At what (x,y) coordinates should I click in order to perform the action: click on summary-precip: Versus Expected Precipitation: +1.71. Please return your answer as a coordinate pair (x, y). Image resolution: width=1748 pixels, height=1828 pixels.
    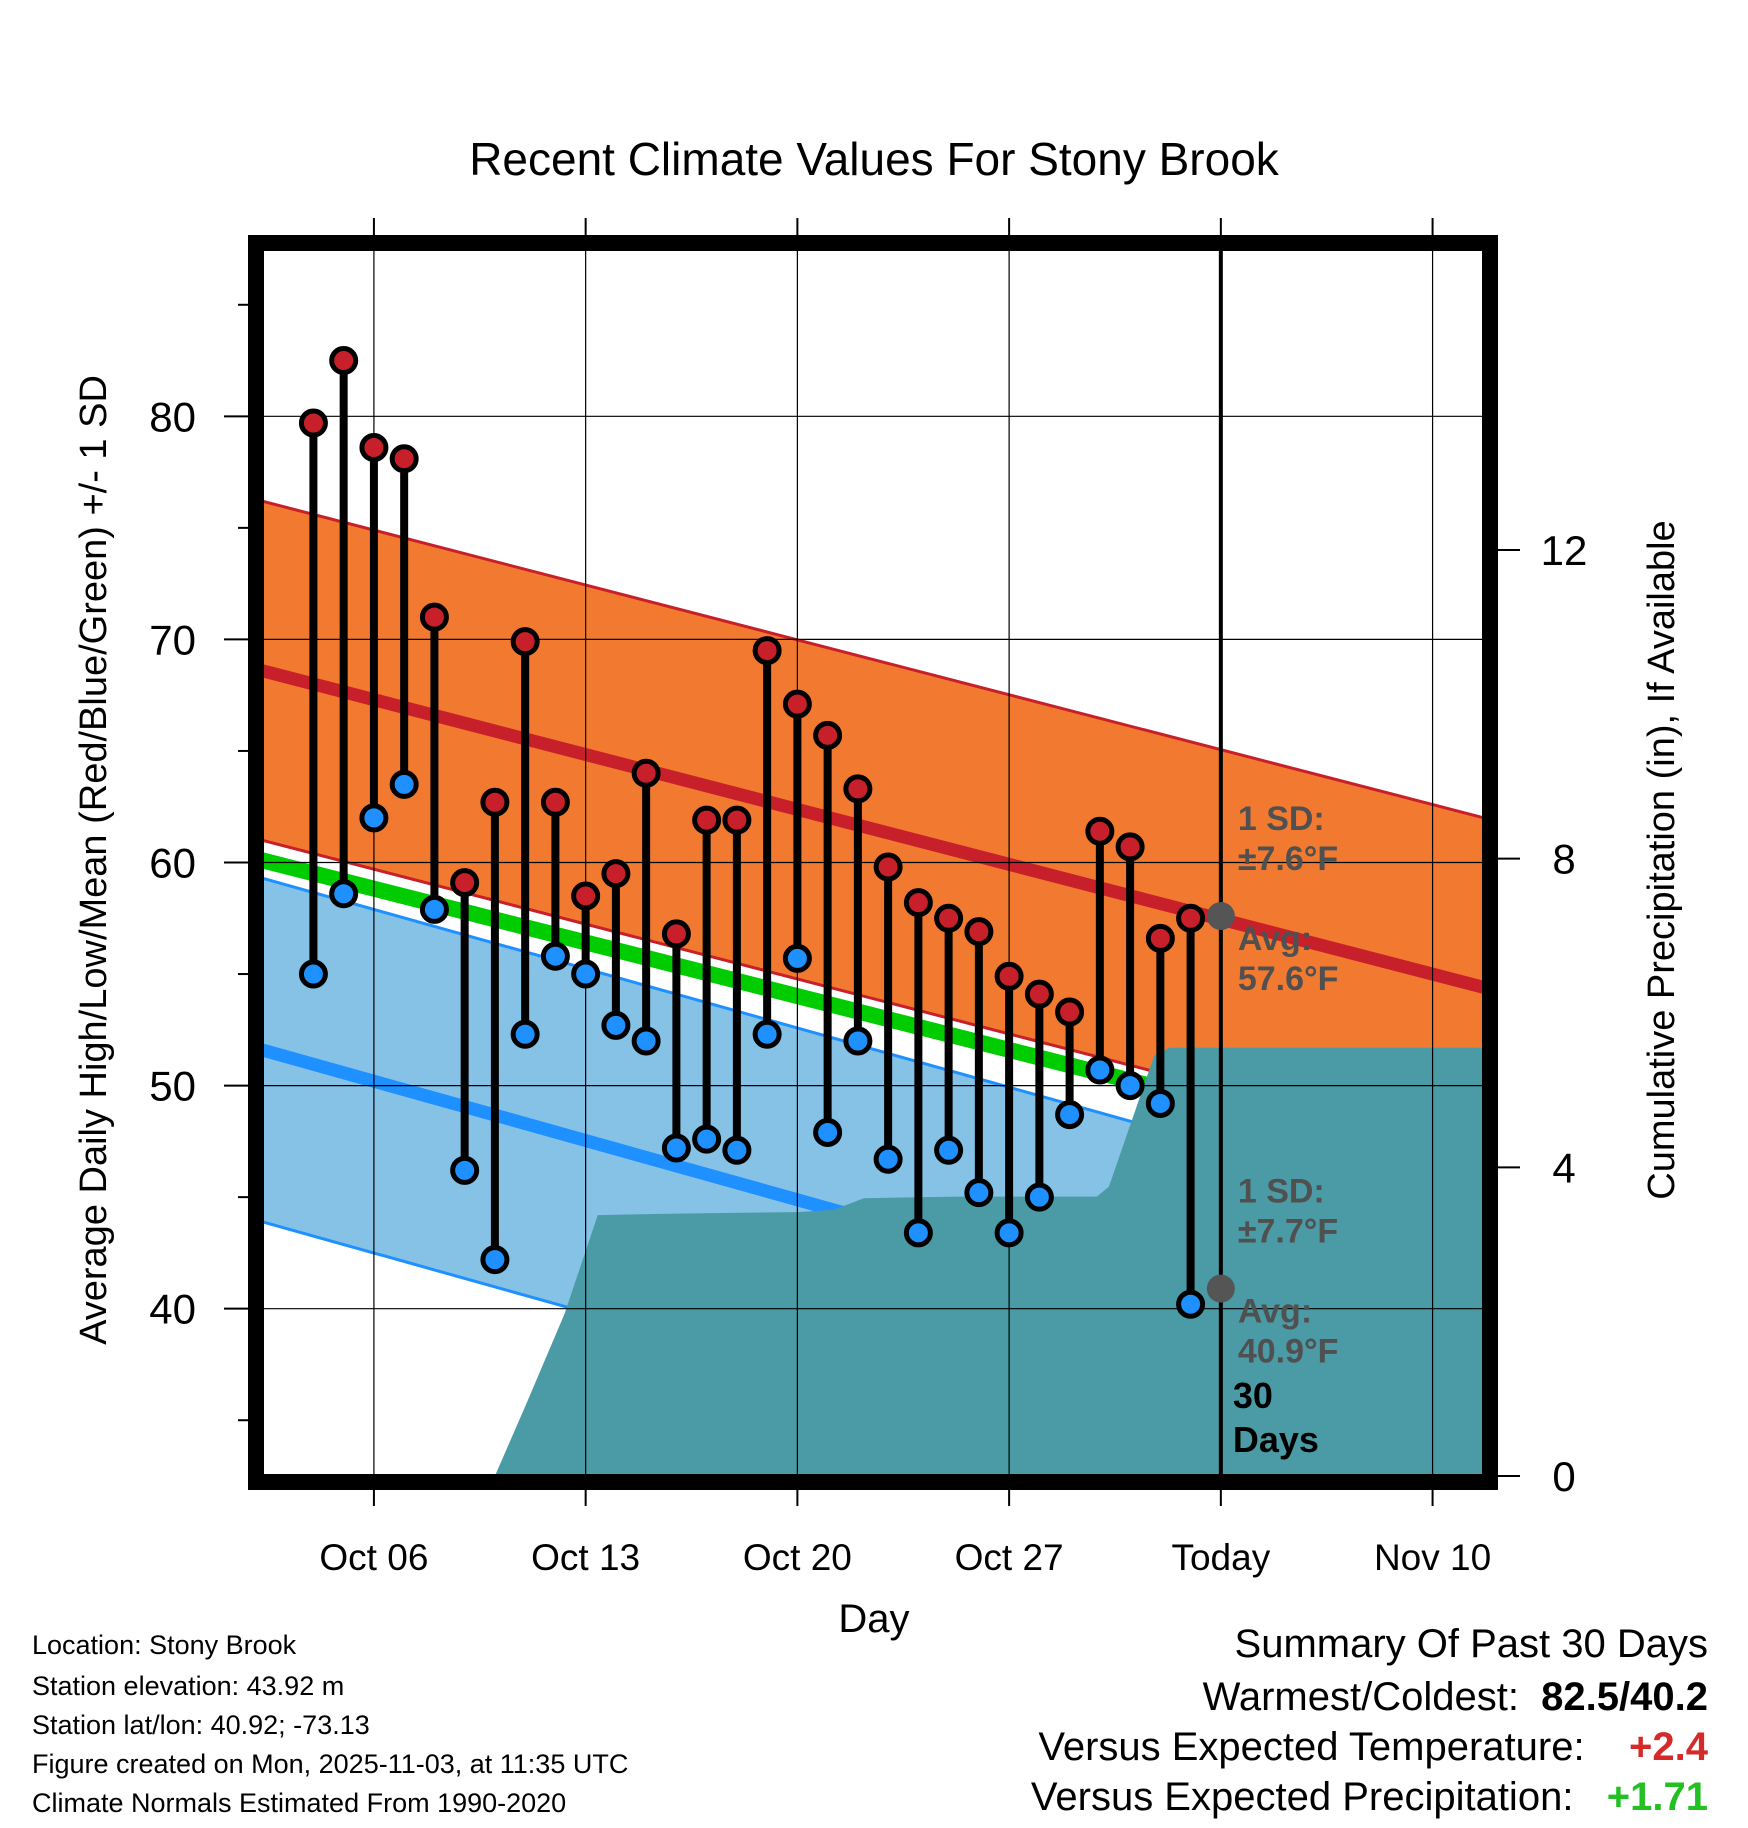
    Looking at the image, I should click on (1369, 1797).